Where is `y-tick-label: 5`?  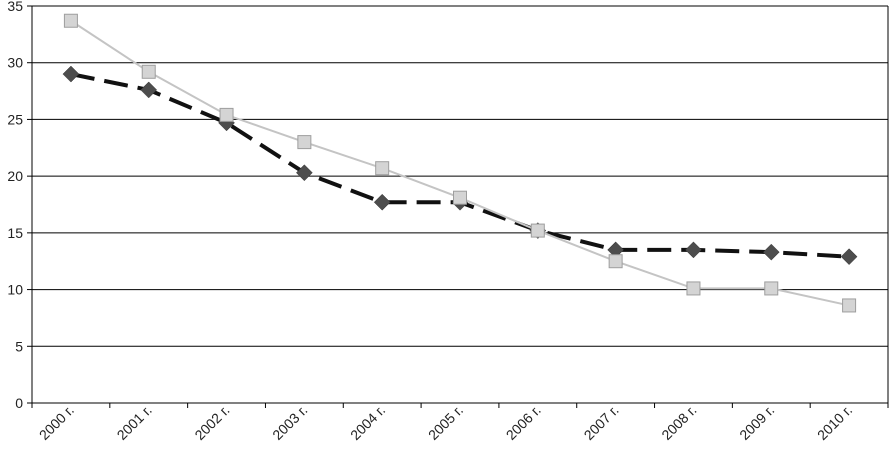 y-tick-label: 5 is located at coordinates (19, 346).